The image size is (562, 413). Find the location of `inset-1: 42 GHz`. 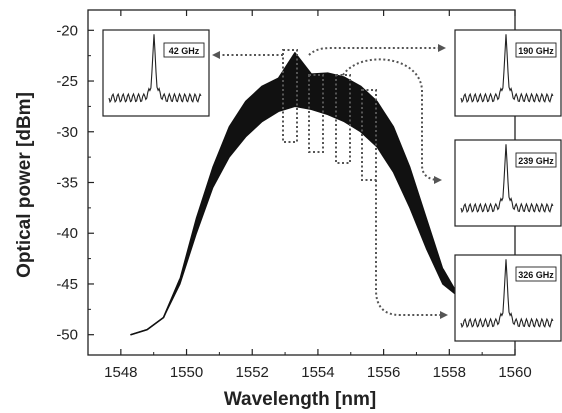

inset-1: 42 GHz is located at coordinates (156, 73).